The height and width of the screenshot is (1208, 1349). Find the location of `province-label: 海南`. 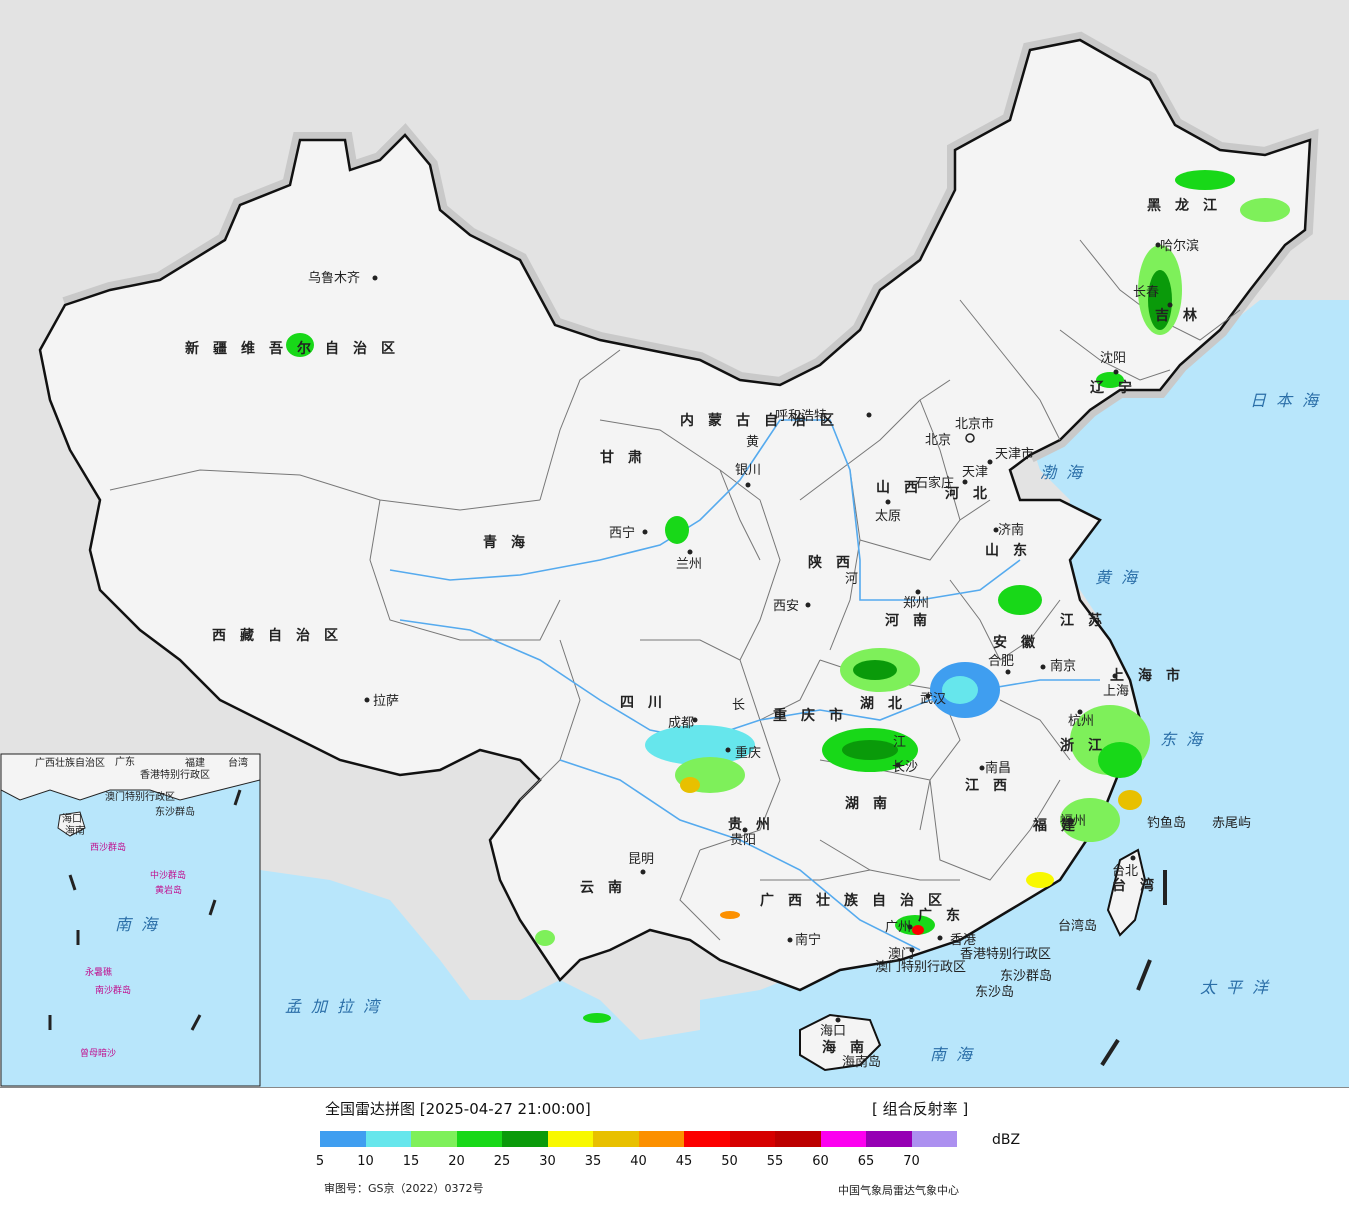

province-label: 海南 is located at coordinates (850, 1047).